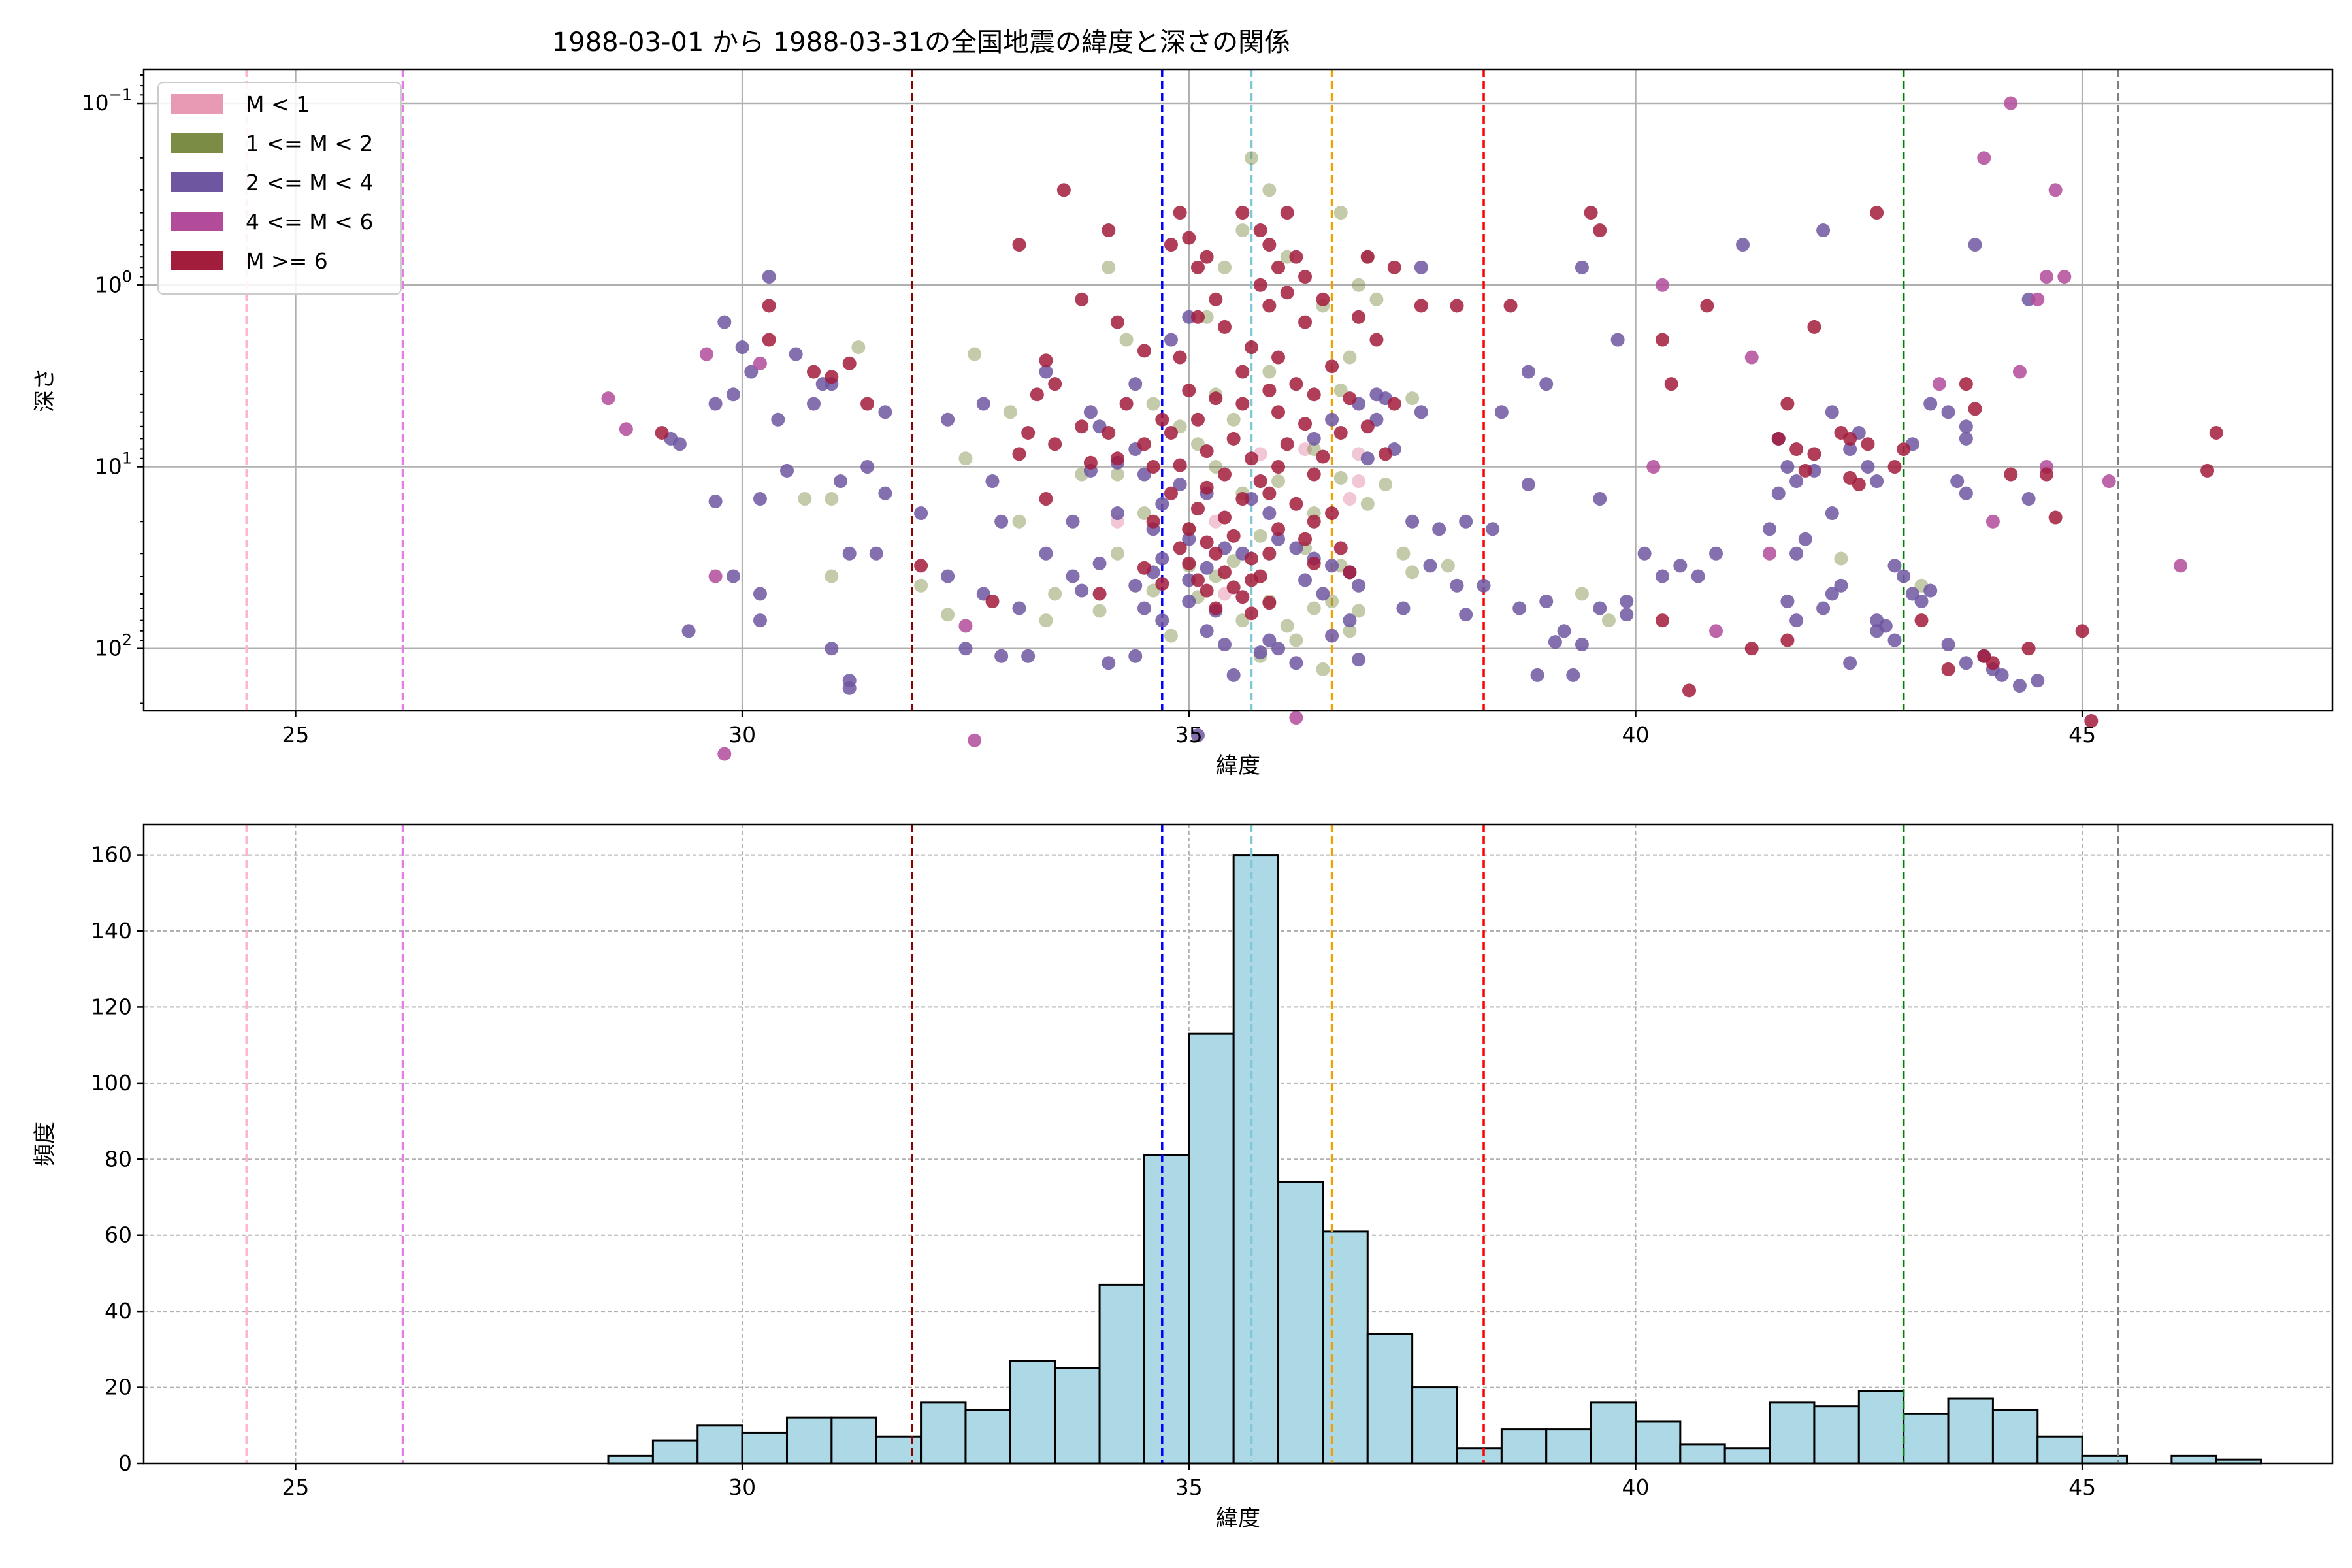 The height and width of the screenshot is (1568, 2352). I want to click on hist-y-tick-label: 160, so click(111, 855).